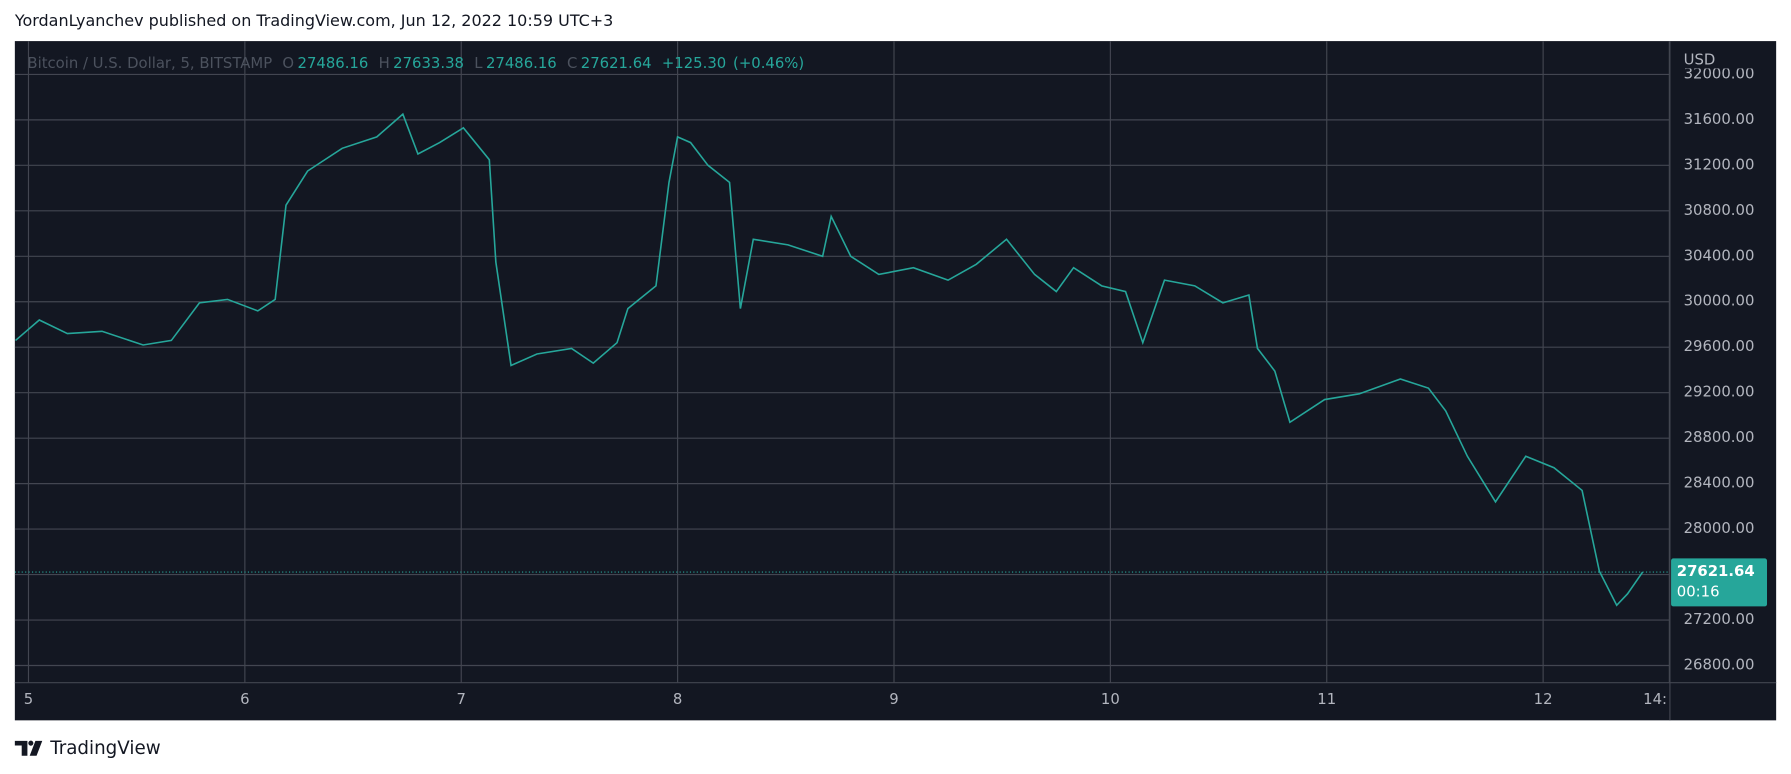 This screenshot has width=1791, height=774. What do you see at coordinates (28, 748) in the screenshot?
I see `logo-icon` at bounding box center [28, 748].